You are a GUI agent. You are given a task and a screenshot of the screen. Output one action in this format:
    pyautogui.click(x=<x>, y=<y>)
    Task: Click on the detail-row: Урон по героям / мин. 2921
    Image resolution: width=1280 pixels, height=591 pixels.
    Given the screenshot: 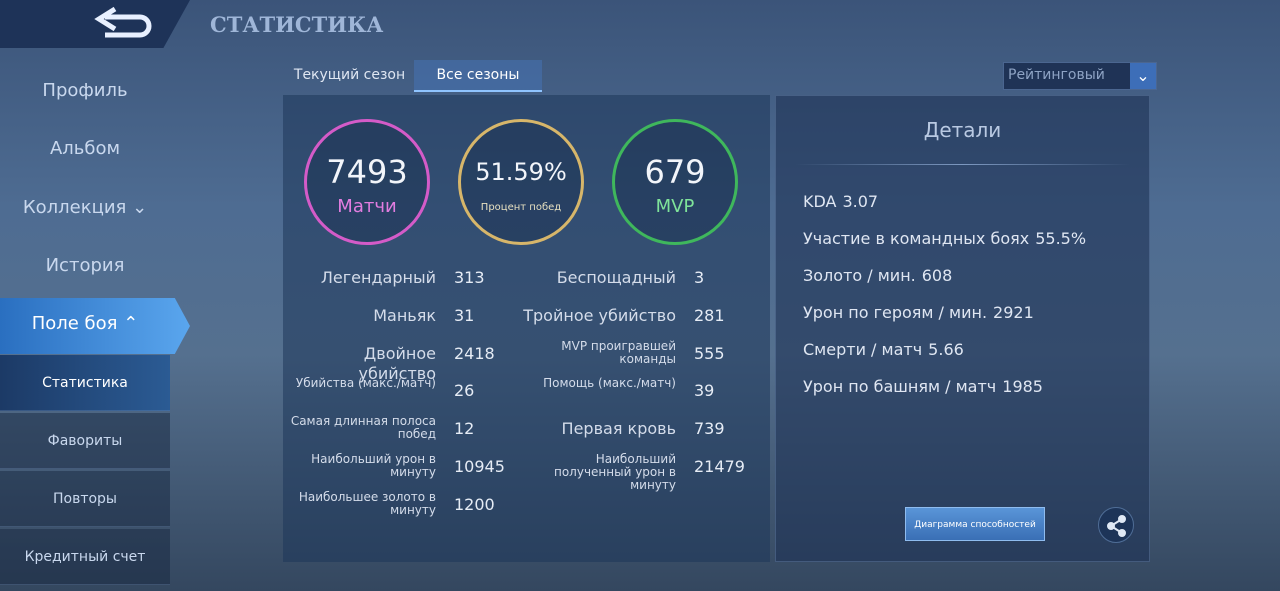 What is the action you would take?
    pyautogui.click(x=918, y=312)
    